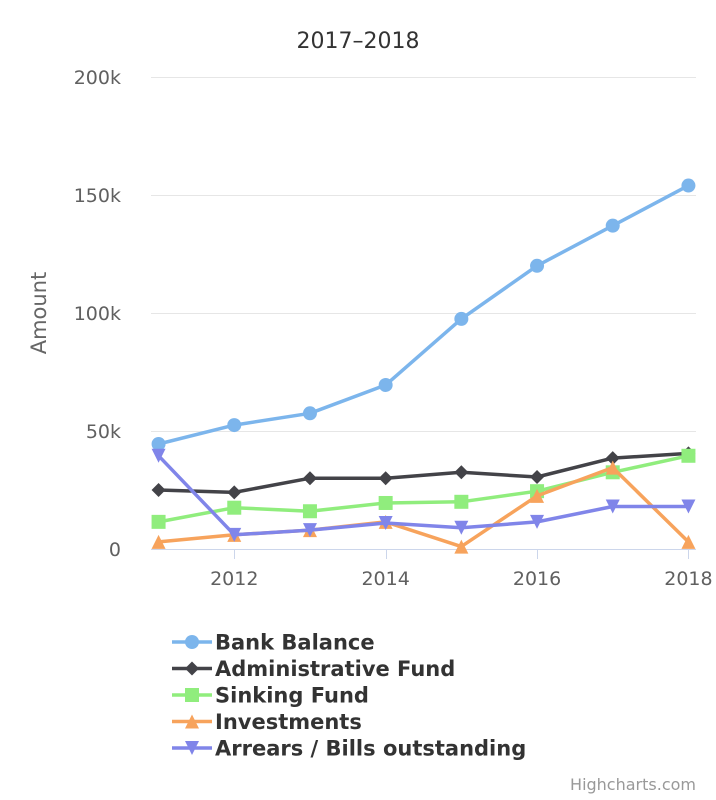  What do you see at coordinates (295, 643) in the screenshot?
I see `legend-label: Bank Balance` at bounding box center [295, 643].